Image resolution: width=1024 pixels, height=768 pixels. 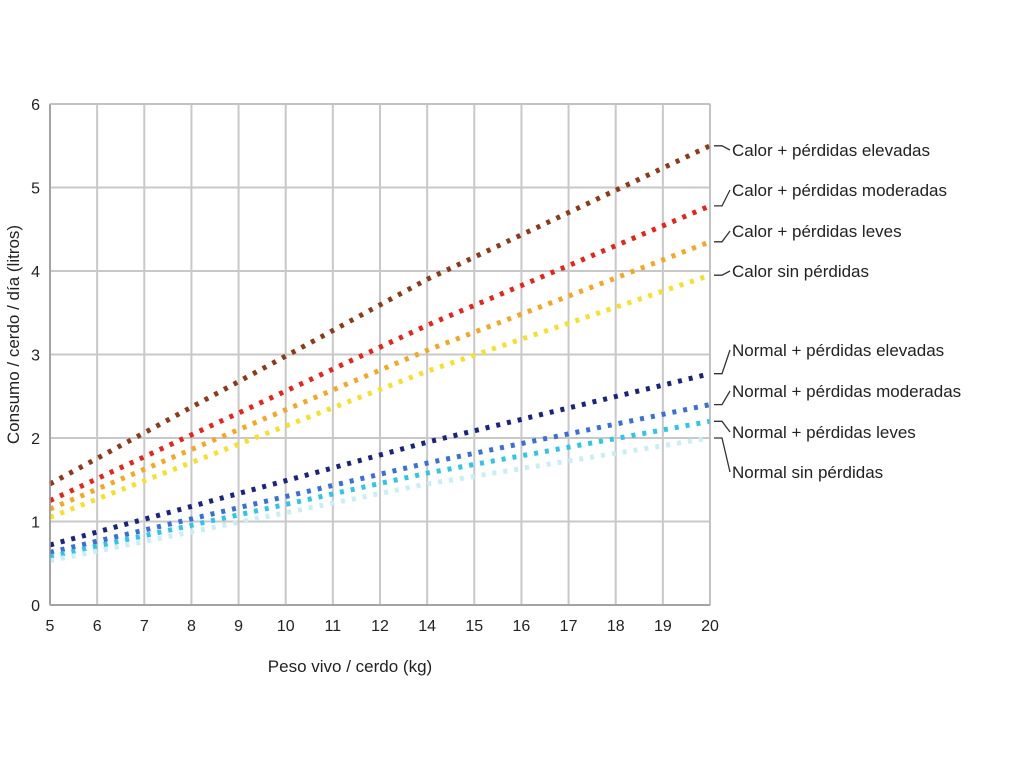 I want to click on x-tick-label: 11, so click(x=333, y=626).